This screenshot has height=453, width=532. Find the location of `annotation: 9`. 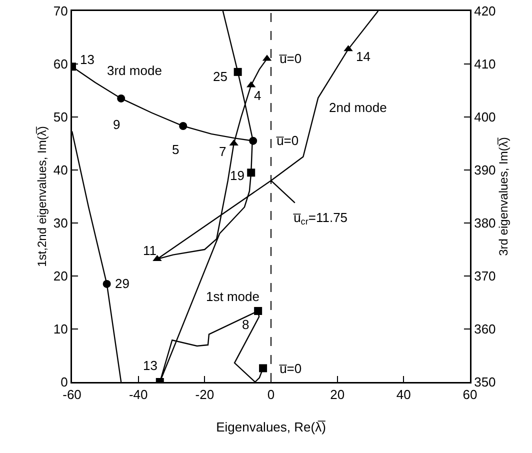

annotation: 9 is located at coordinates (116, 124).